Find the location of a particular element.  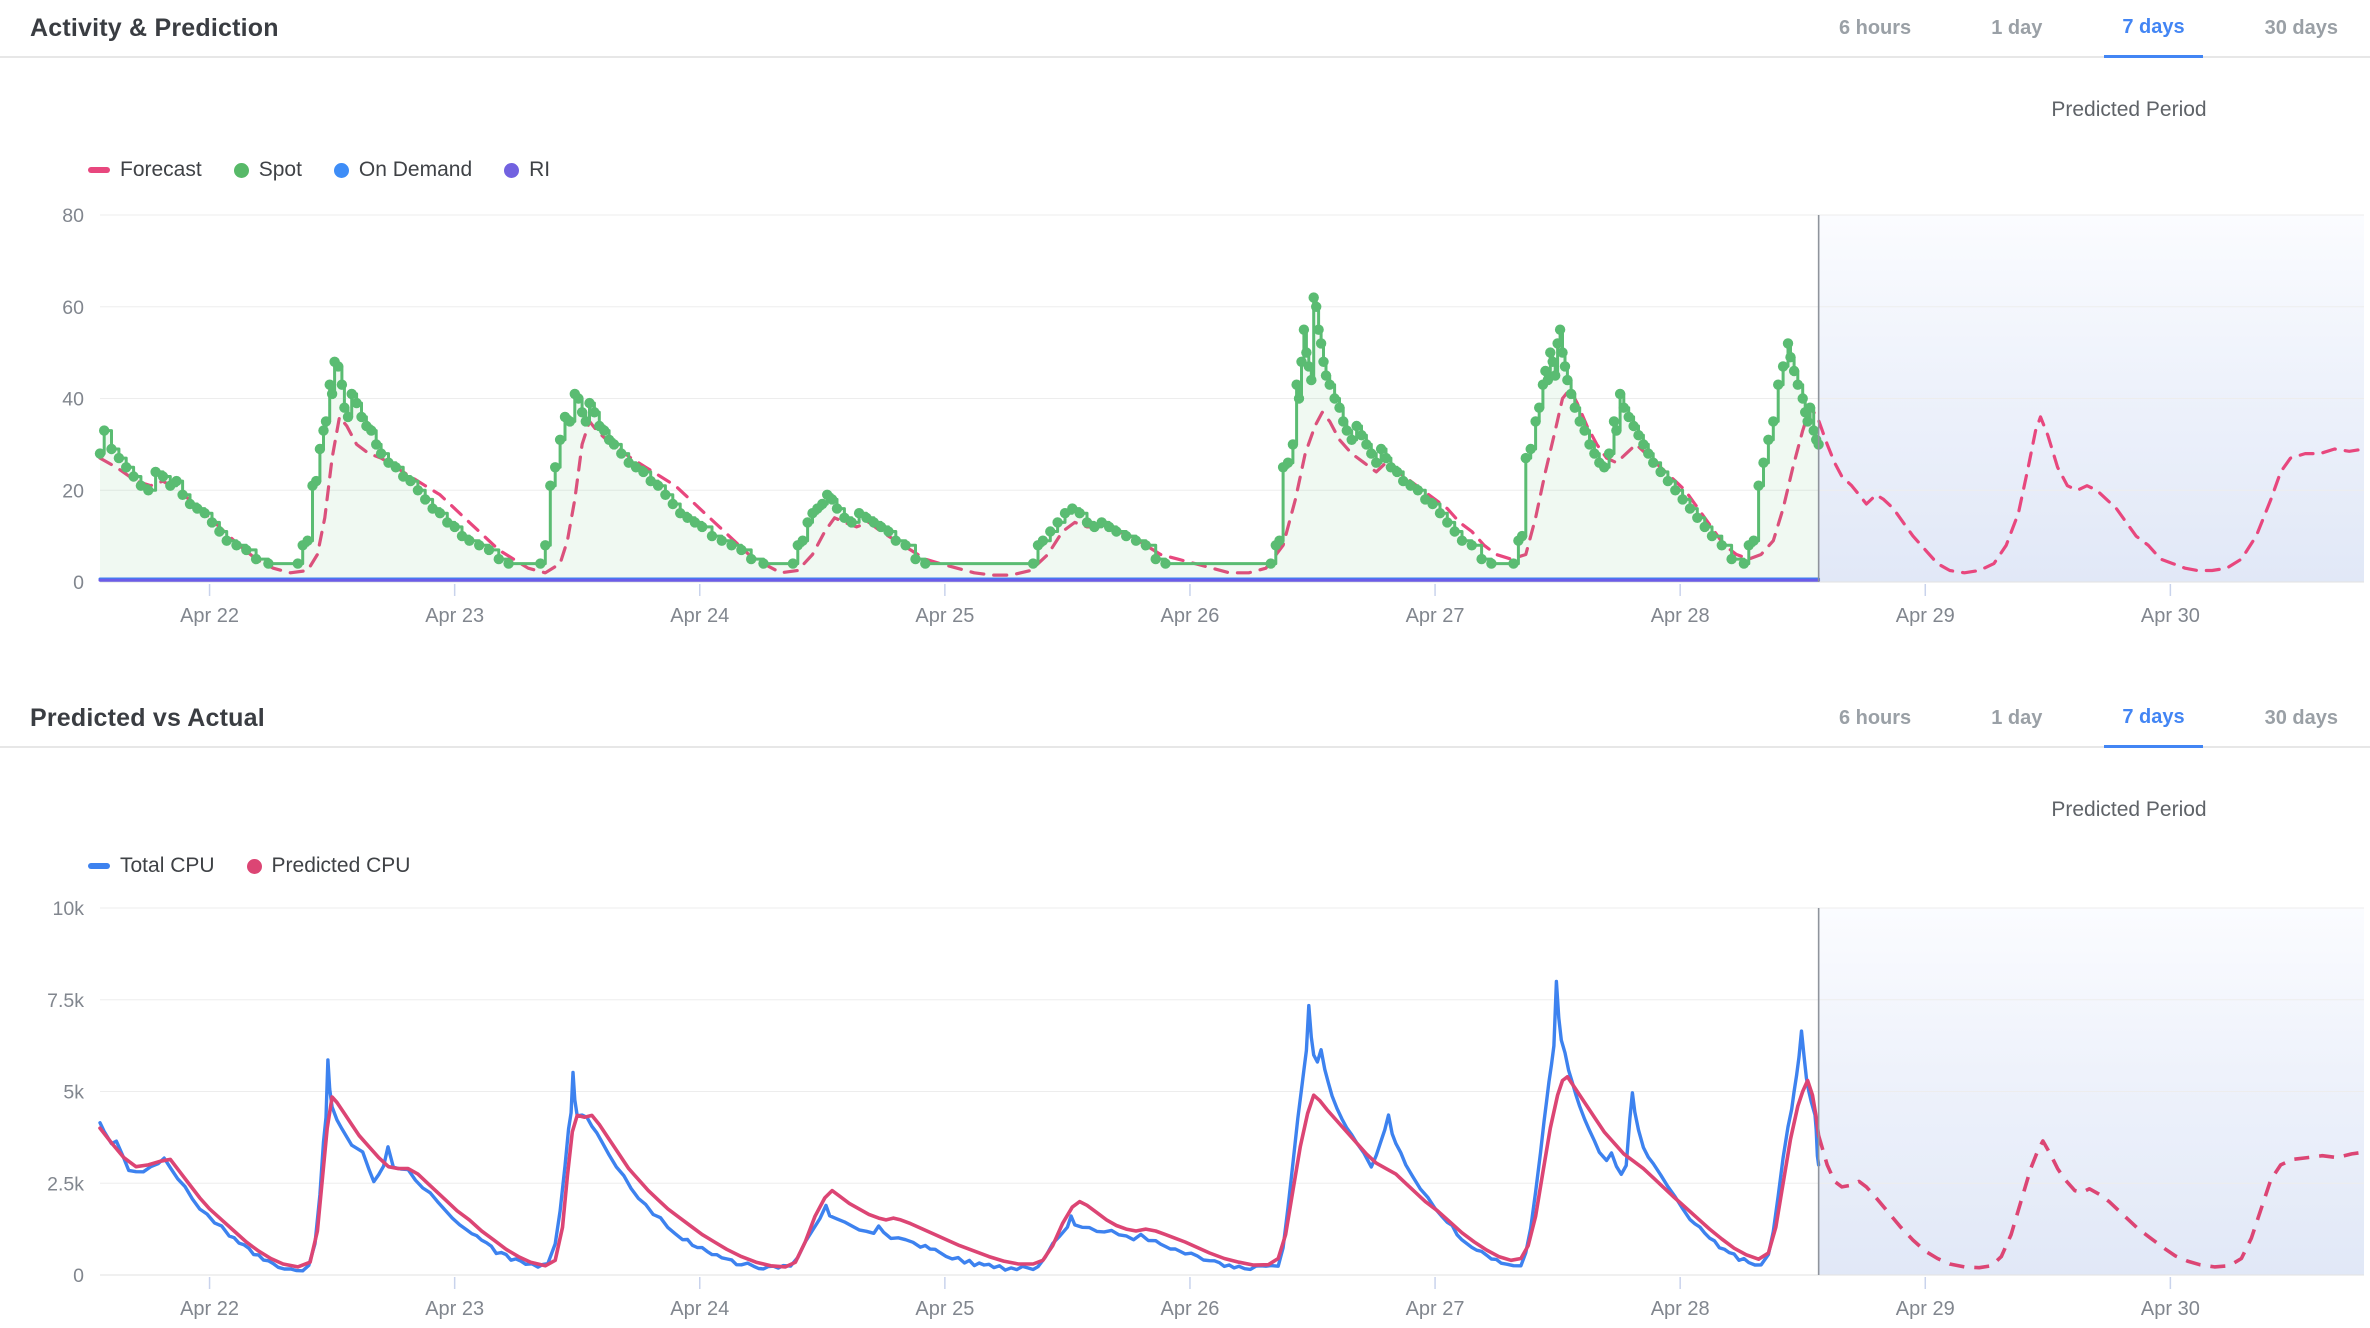

y-axis-tick-label: 7.5k is located at coordinates (65, 1001).